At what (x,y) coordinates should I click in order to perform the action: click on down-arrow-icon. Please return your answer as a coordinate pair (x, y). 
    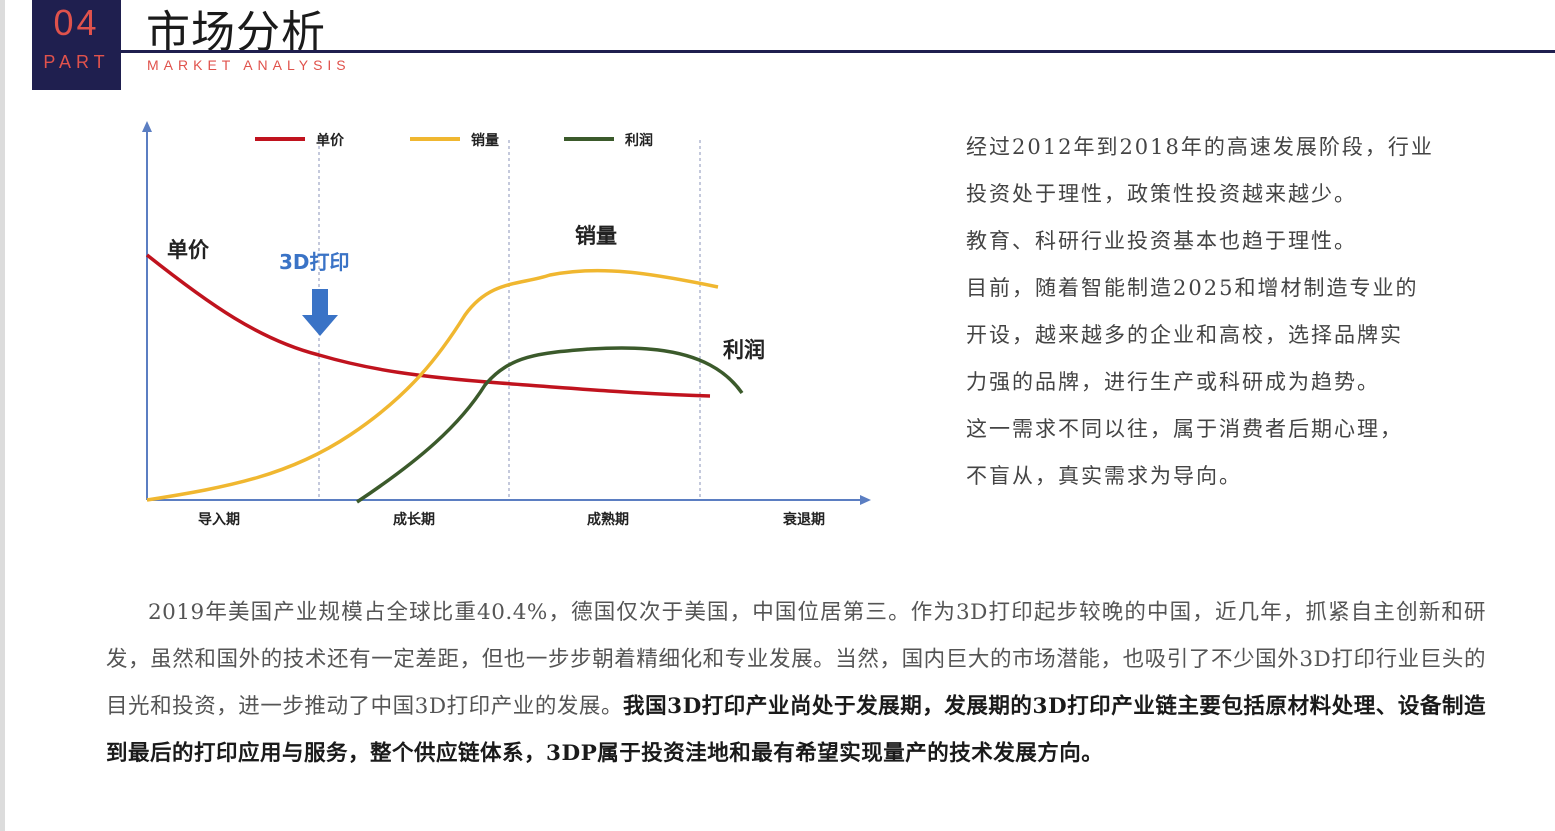
    Looking at the image, I should click on (320, 312).